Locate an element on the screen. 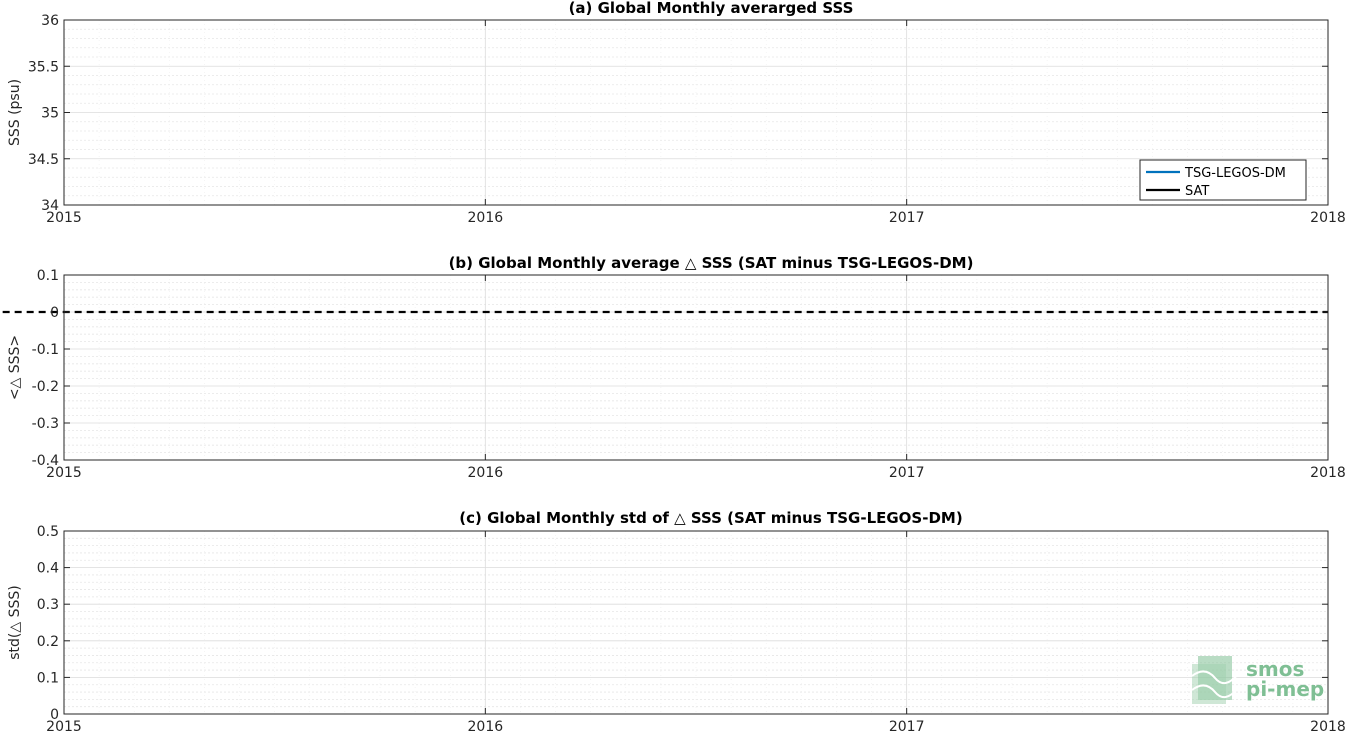 The image size is (1348, 736). legend-label: TSG-LEGOS-DM is located at coordinates (1235, 173).